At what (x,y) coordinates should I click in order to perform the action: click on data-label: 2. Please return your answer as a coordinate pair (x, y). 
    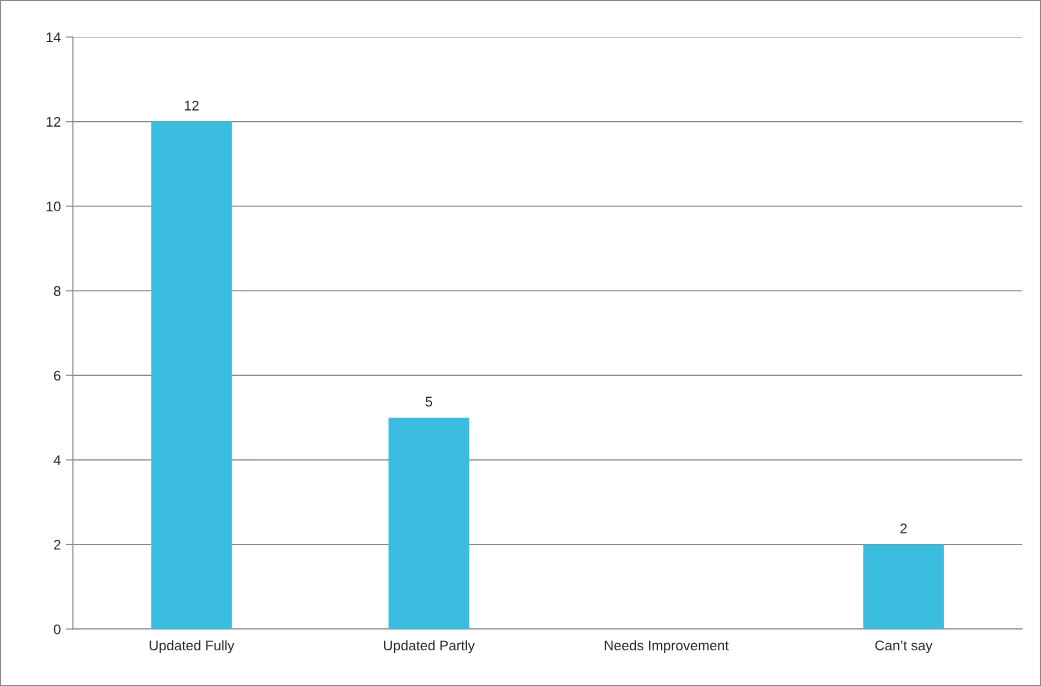
    Looking at the image, I should click on (903, 528).